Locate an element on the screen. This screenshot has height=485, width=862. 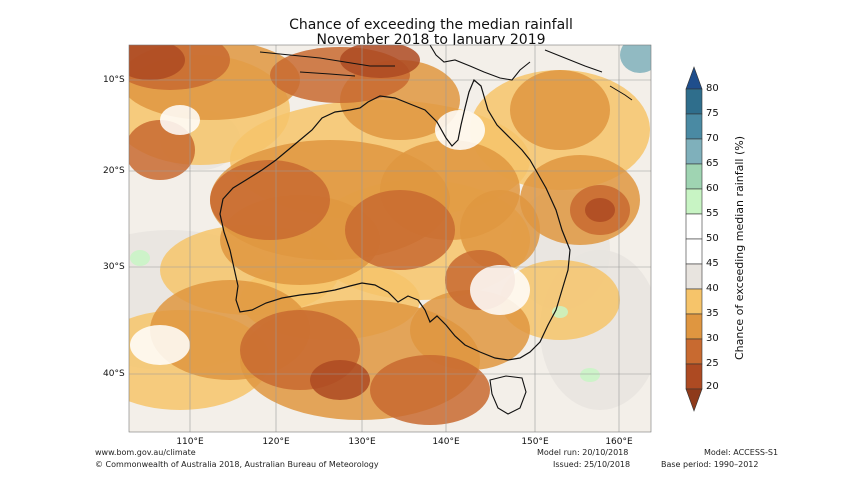
colorbar-tick: 45 is located at coordinates (712, 263).